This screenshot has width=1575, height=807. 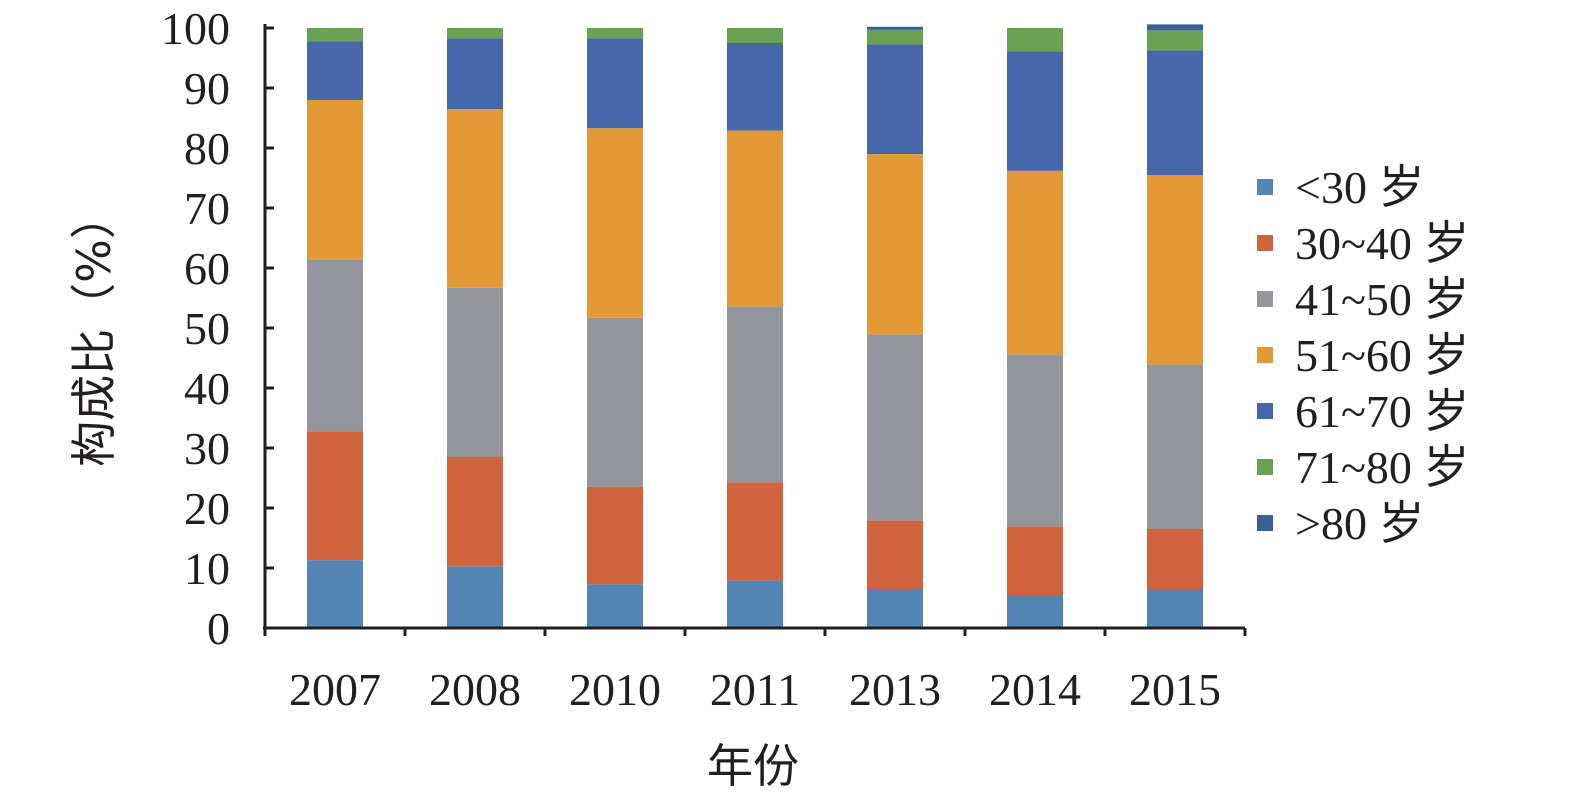 What do you see at coordinates (207, 88) in the screenshot?
I see `y-tick-label: 90` at bounding box center [207, 88].